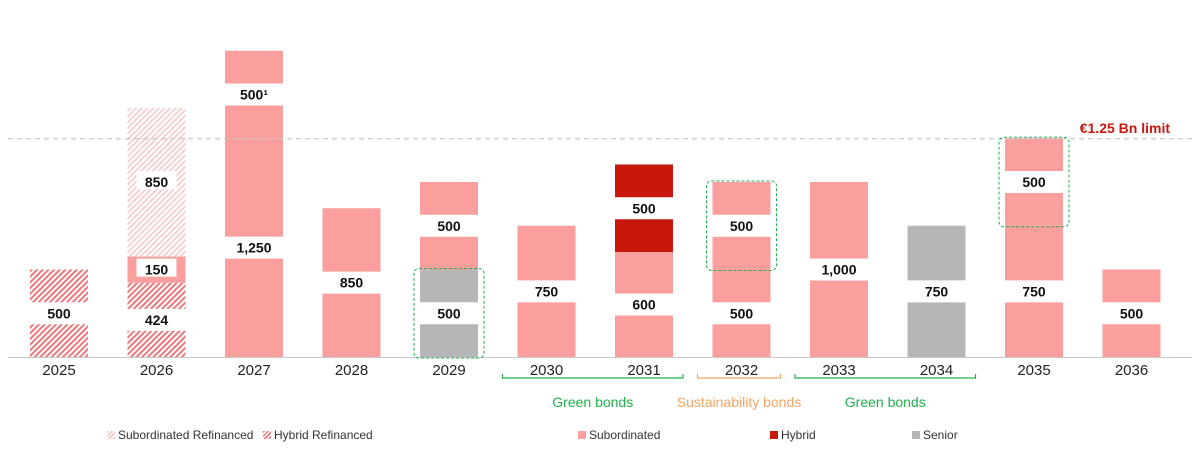 This screenshot has width=1200, height=451. I want to click on legend-label-sub: Subordinated, so click(625, 435).